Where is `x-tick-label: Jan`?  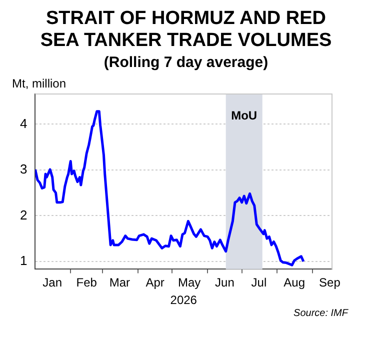 x-tick-label: Jan is located at coordinates (52, 283).